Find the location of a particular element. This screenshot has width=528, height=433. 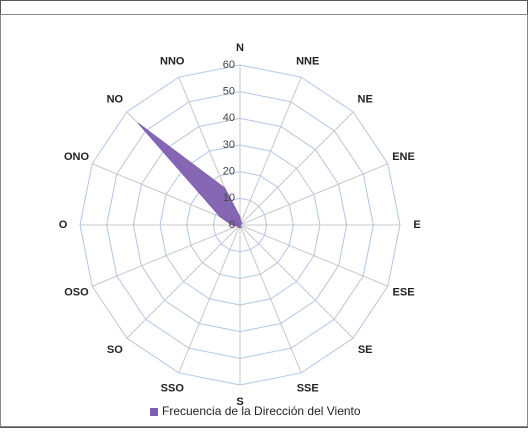

category-label: NNE is located at coordinates (307, 61).